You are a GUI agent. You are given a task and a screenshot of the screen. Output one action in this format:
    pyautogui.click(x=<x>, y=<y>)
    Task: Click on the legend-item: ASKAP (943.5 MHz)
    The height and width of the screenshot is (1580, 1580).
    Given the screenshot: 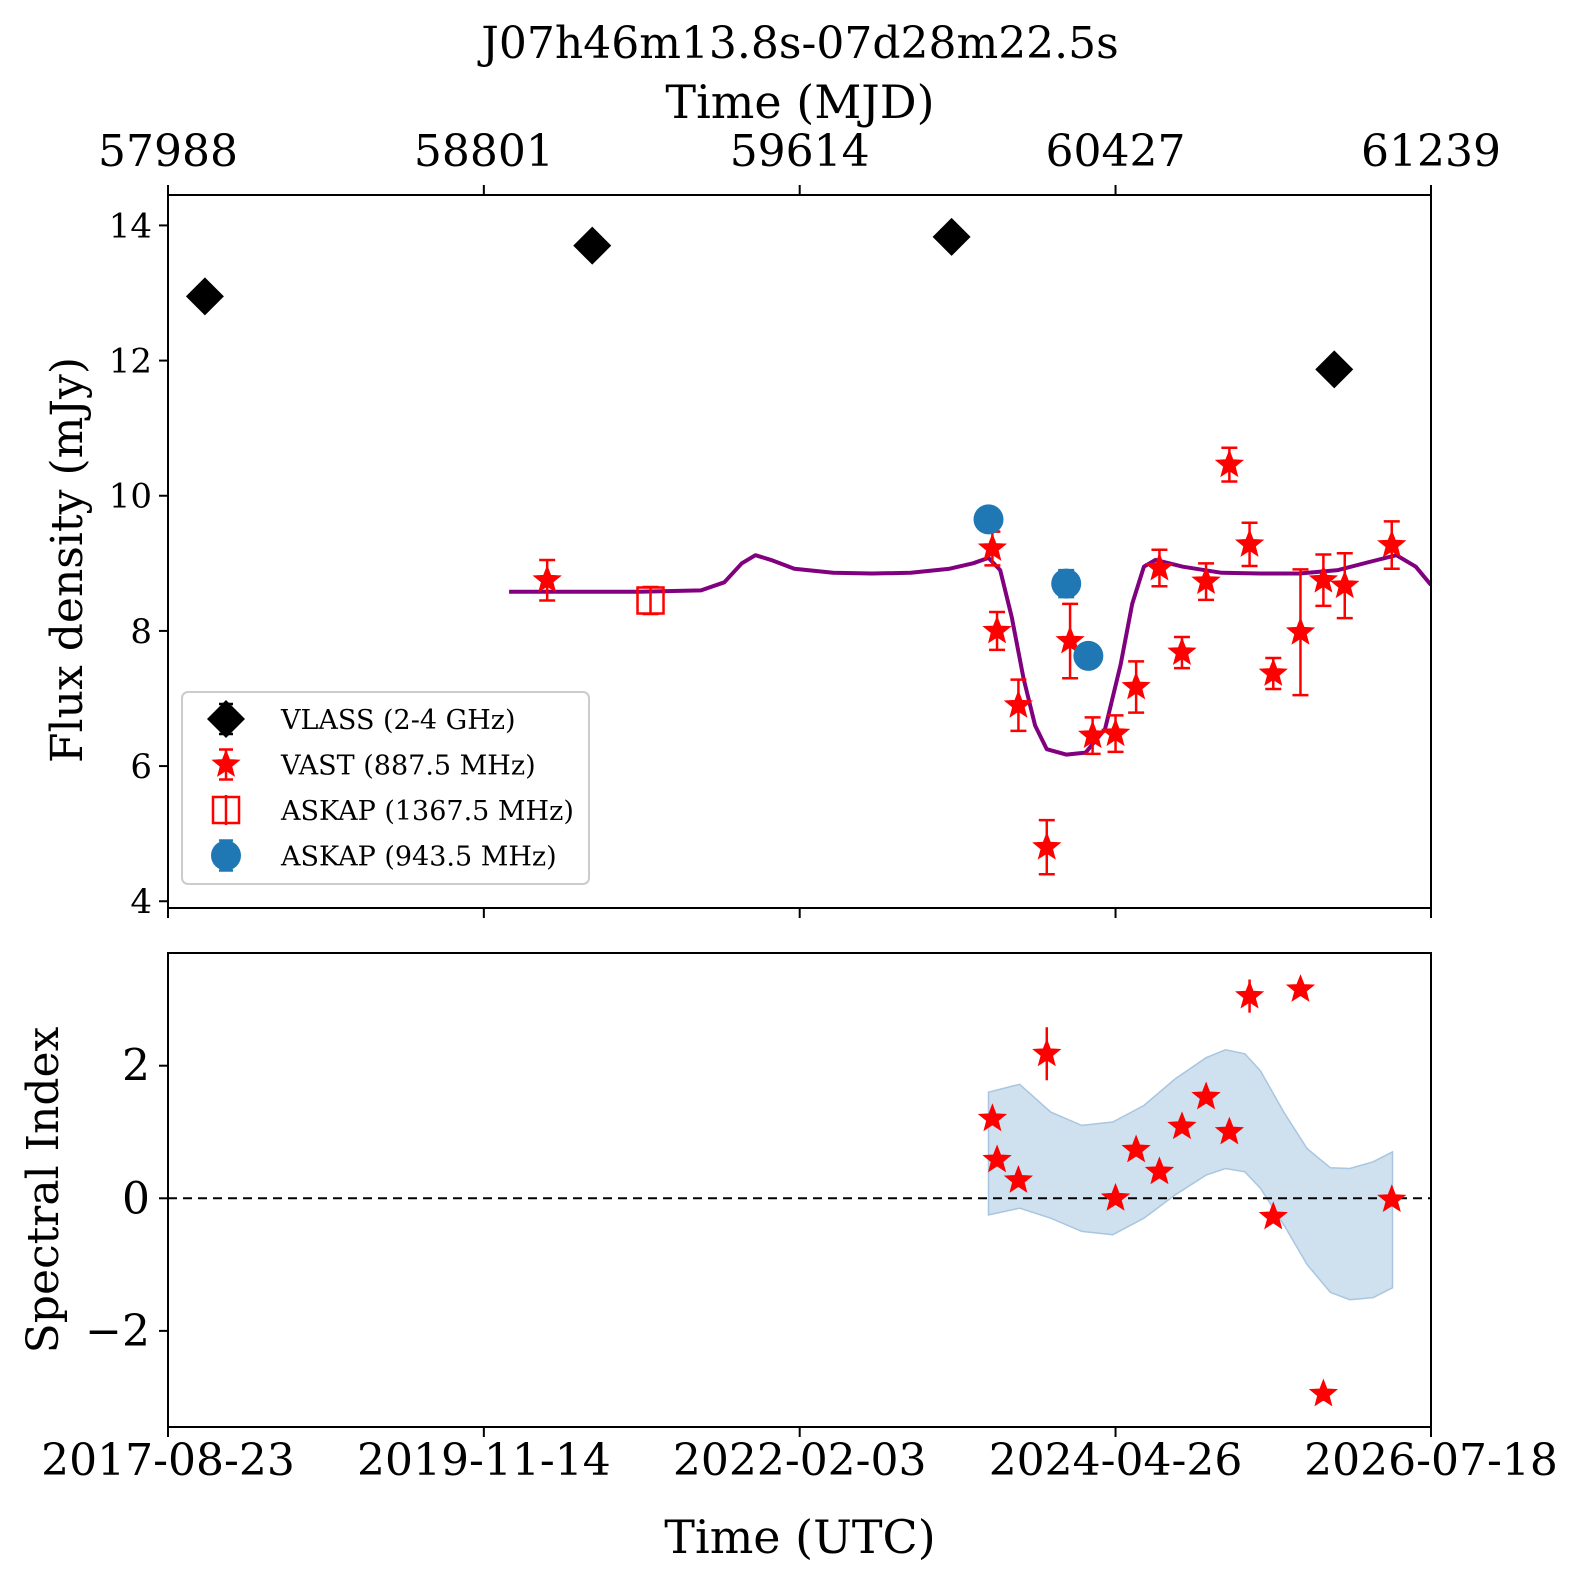 What is the action you would take?
    pyautogui.click(x=384, y=856)
    